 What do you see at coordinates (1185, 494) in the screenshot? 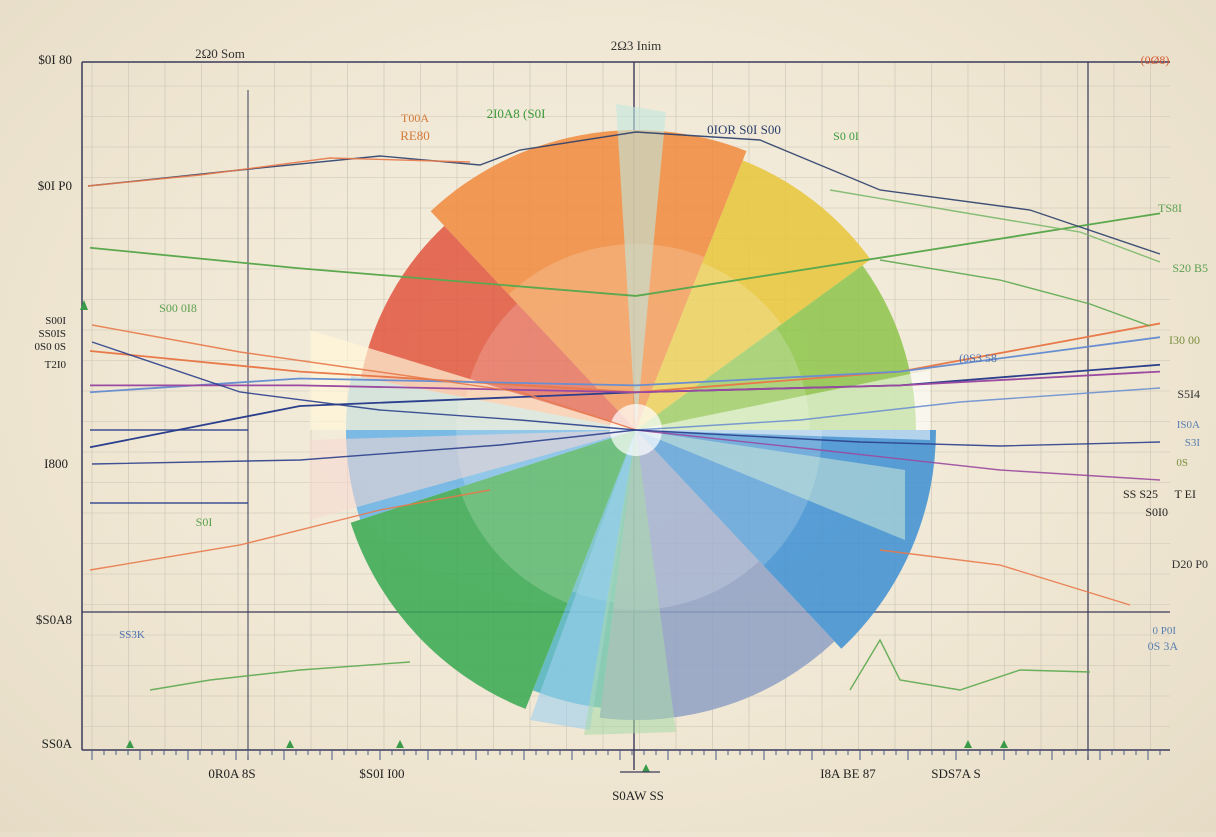
I see `right-label-8: T EI` at bounding box center [1185, 494].